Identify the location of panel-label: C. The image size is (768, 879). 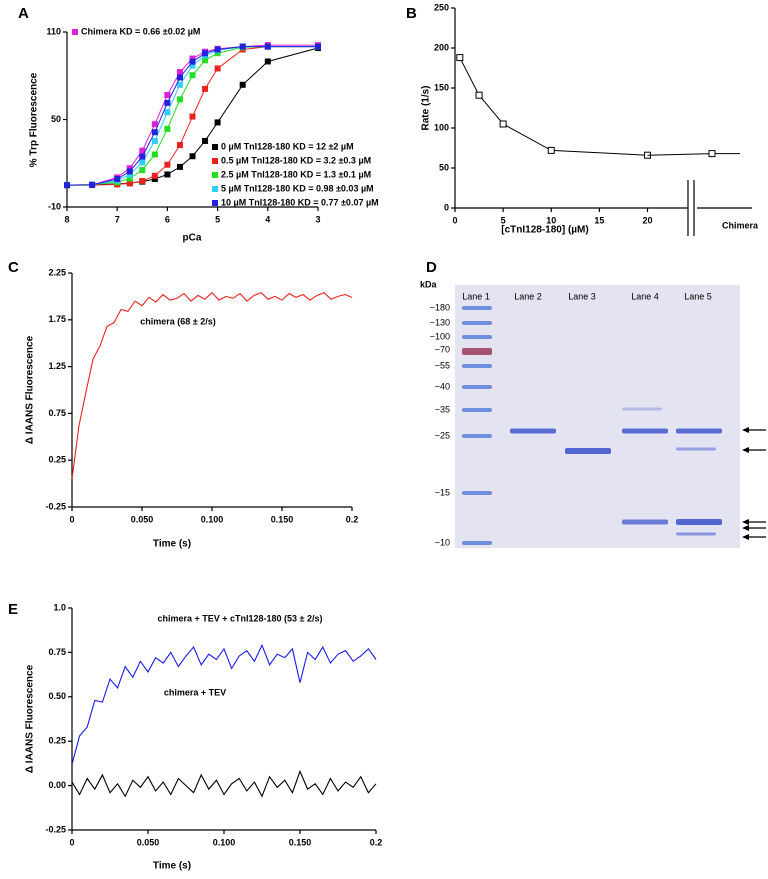
(13, 267).